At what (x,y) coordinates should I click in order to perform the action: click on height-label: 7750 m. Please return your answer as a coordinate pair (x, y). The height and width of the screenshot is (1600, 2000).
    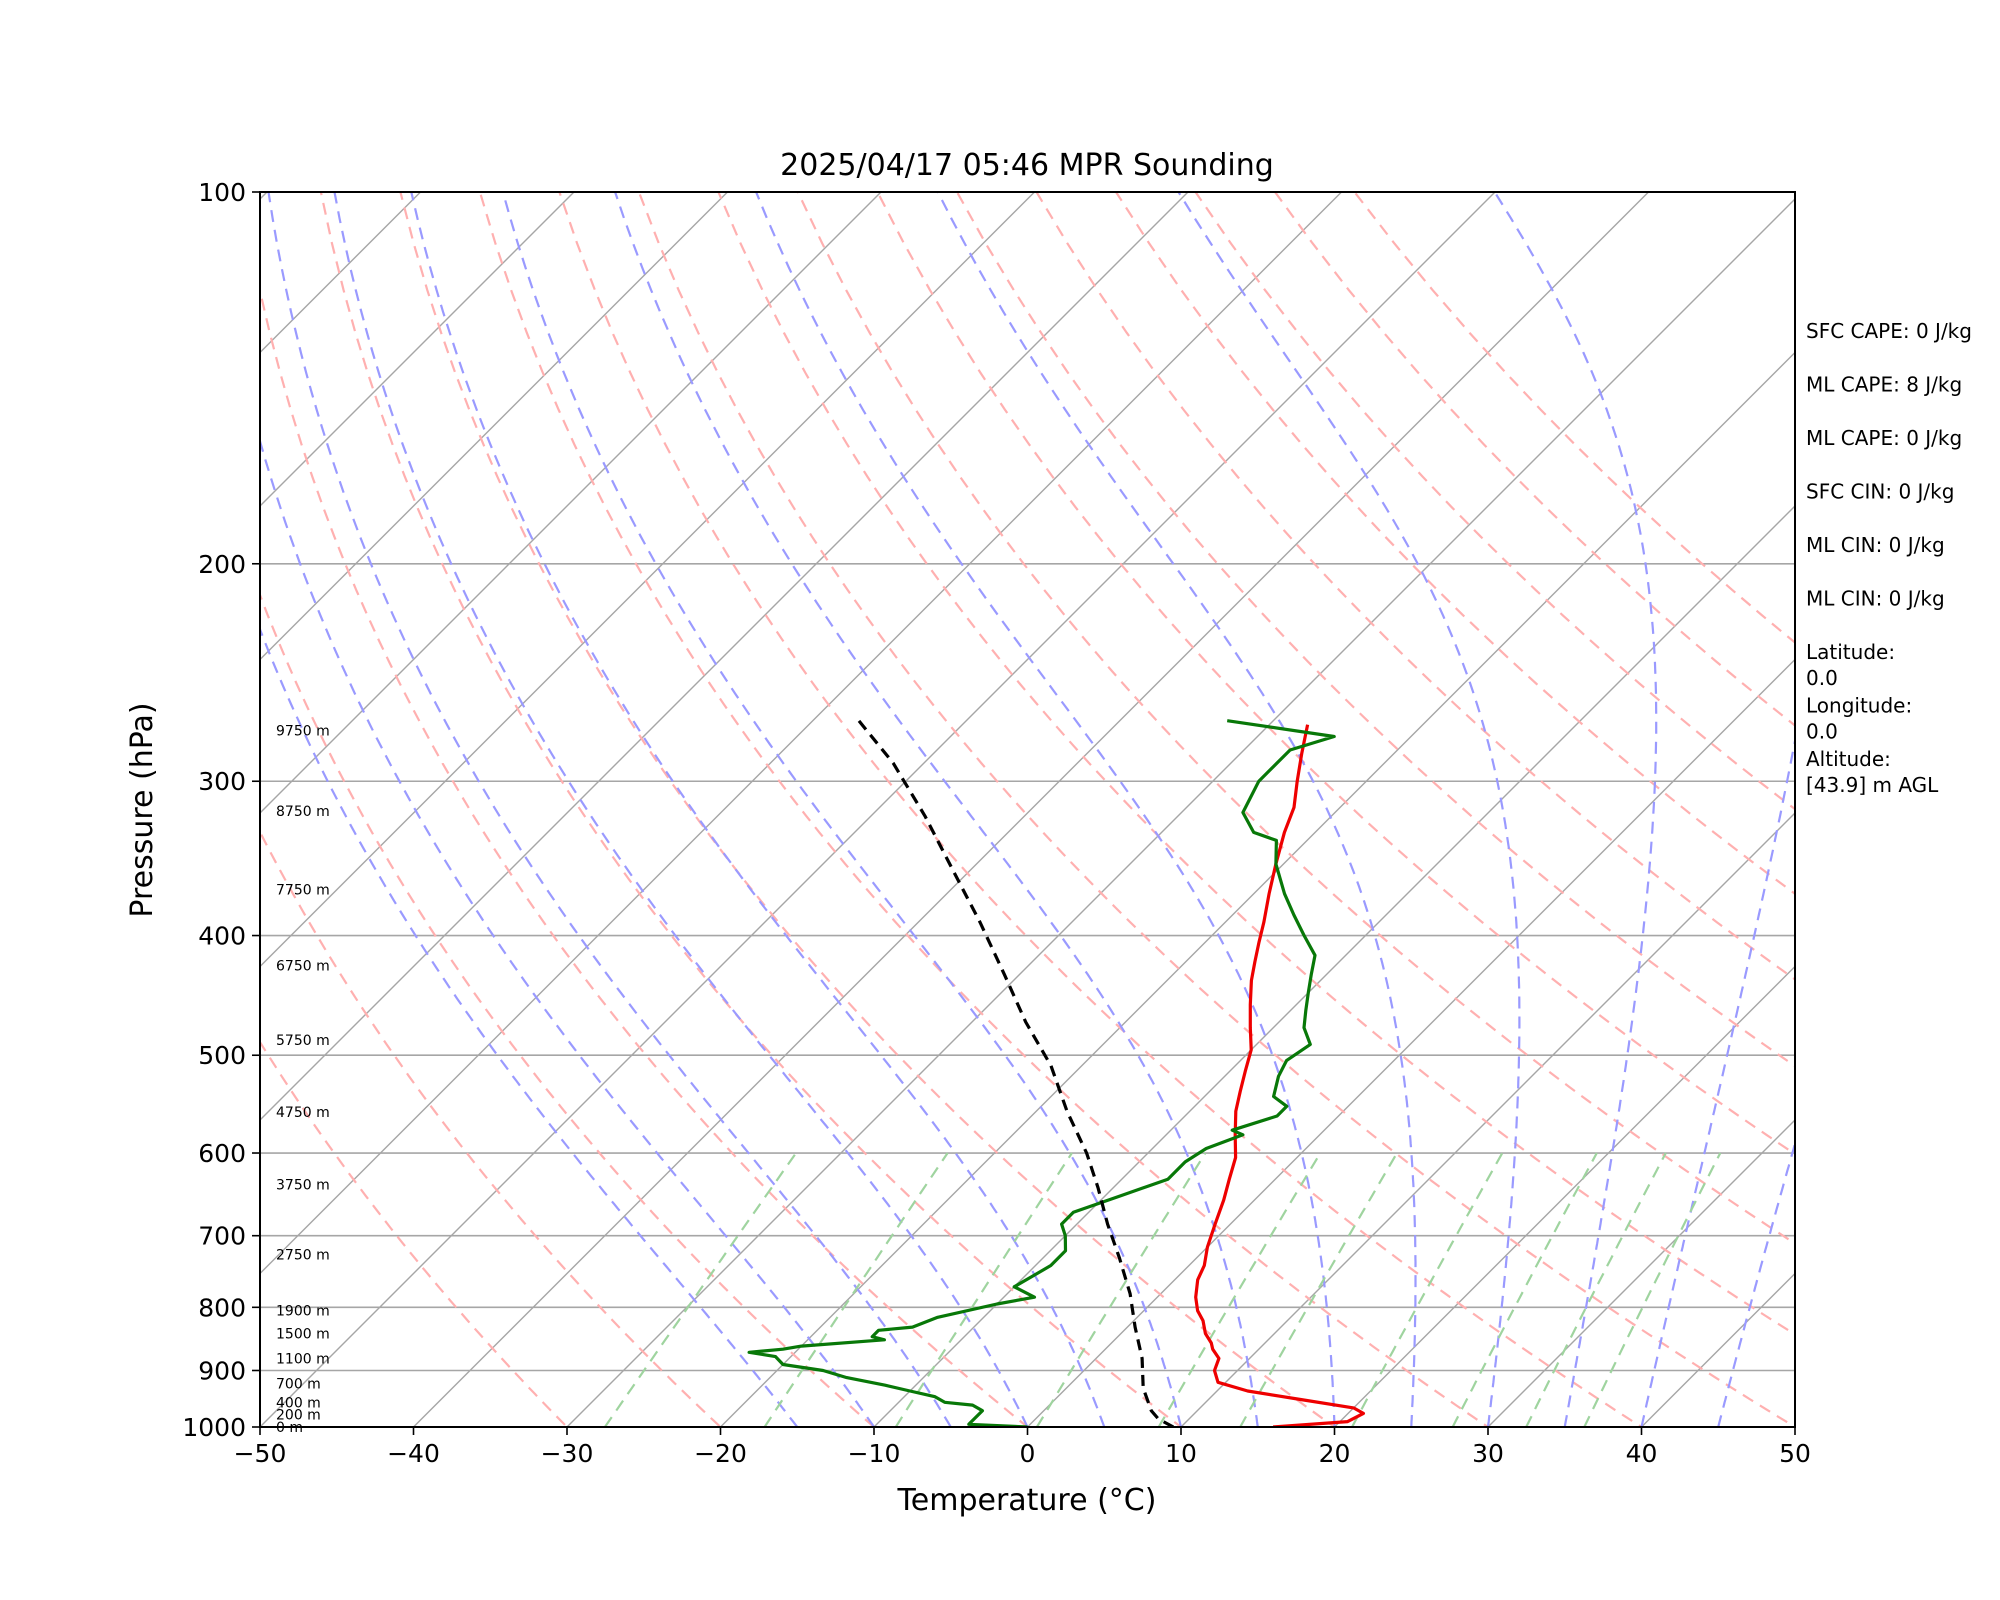
    Looking at the image, I should click on (303, 890).